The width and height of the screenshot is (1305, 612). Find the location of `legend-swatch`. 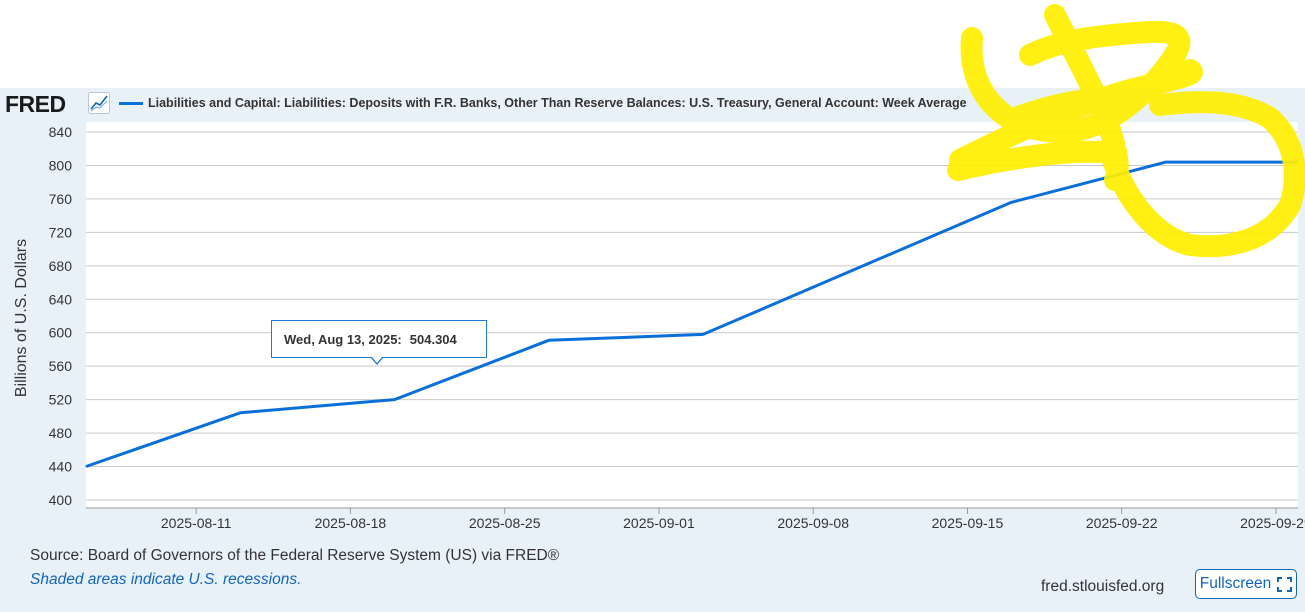

legend-swatch is located at coordinates (131, 103).